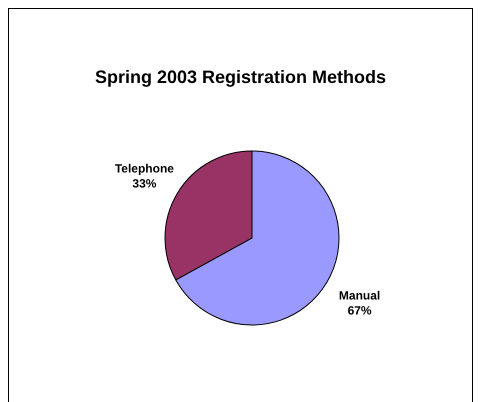  Describe the element at coordinates (144, 183) in the screenshot. I see `data-label: 33%` at that location.